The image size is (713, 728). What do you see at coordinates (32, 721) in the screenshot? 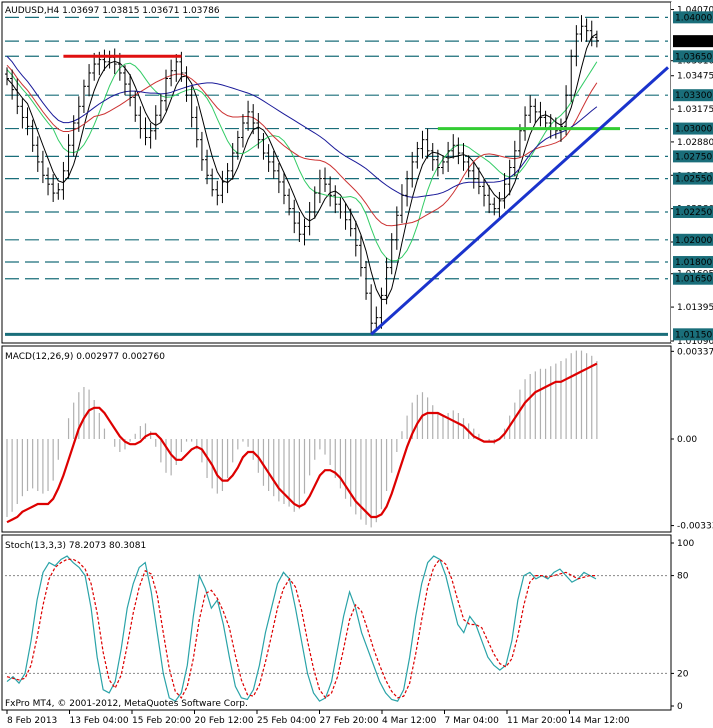
I see `time-tick-label: 8 Feb 2013` at bounding box center [32, 721].